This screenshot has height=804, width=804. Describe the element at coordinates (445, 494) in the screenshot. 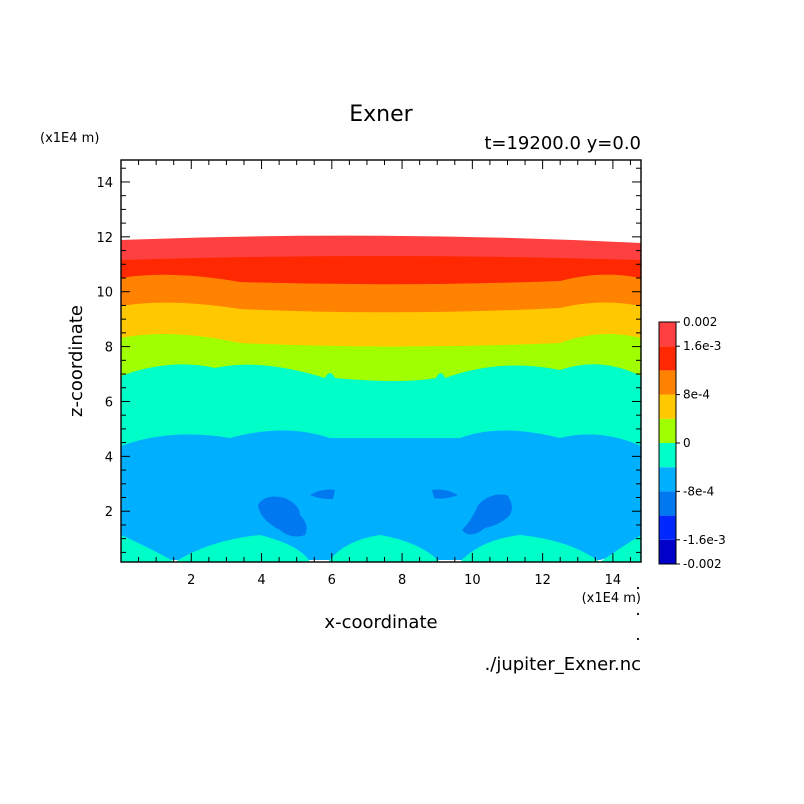

I see `blob-right-small` at that location.